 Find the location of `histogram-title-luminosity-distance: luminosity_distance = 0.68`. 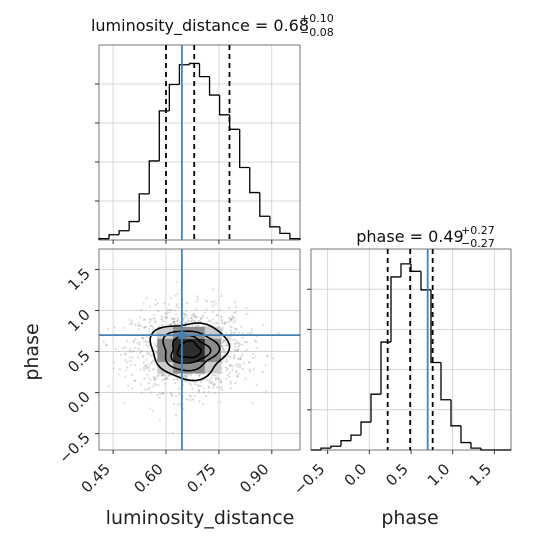

histogram-title-luminosity-distance: luminosity_distance = 0.68 is located at coordinates (200, 26).